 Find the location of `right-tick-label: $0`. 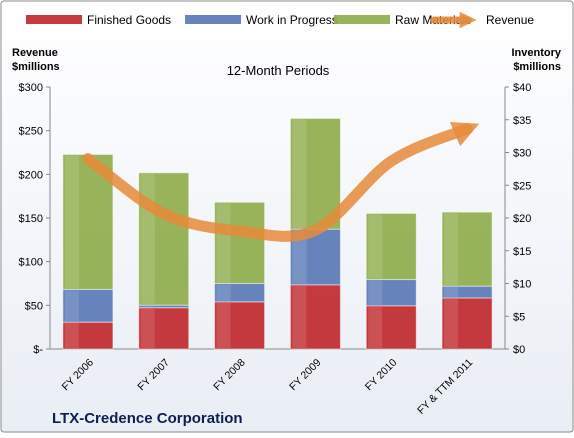

right-tick-label: $0 is located at coordinates (519, 350).